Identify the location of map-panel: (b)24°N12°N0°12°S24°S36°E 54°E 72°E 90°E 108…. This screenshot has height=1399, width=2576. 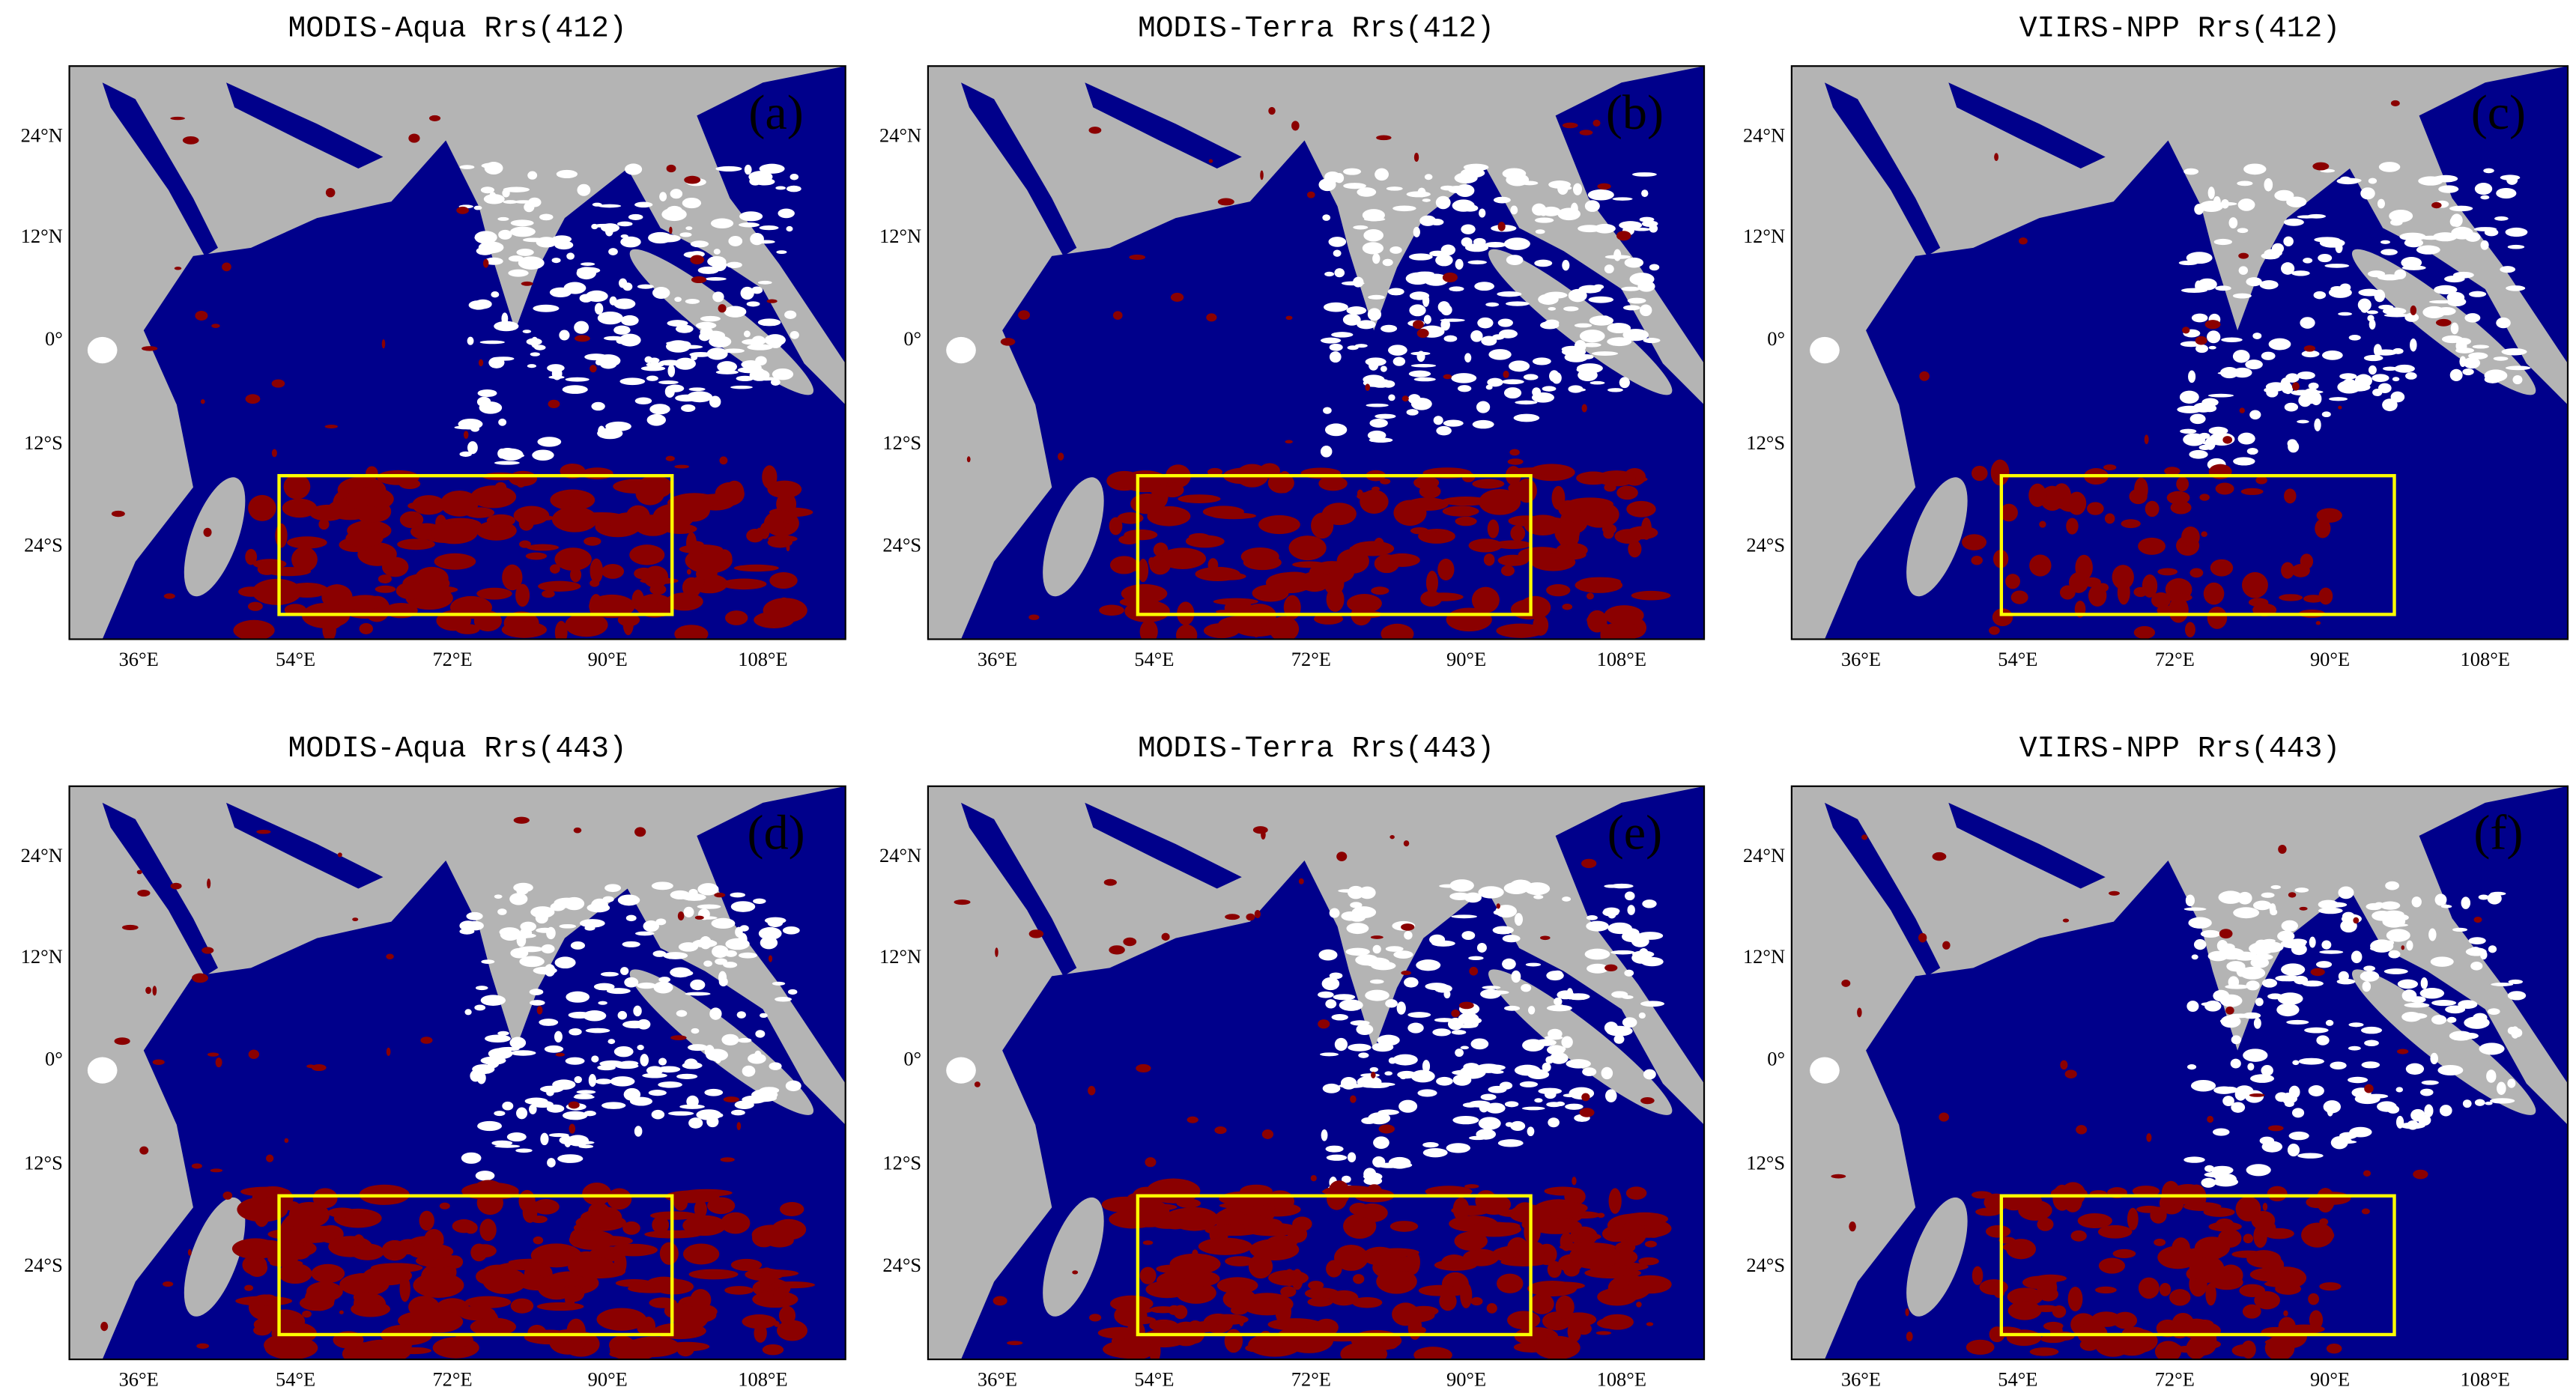
(1292, 367).